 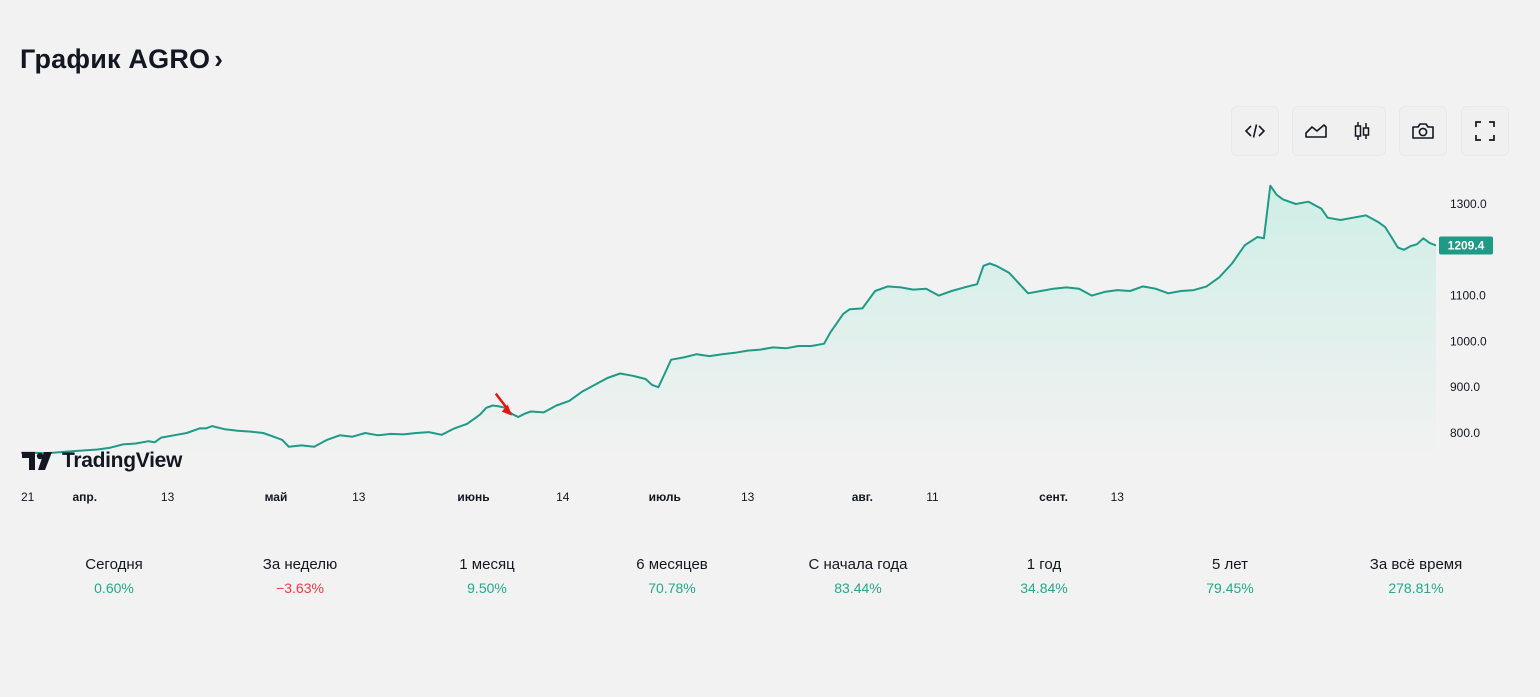 I want to click on stat-today: Сегодня 0.60%, so click(x=114, y=576).